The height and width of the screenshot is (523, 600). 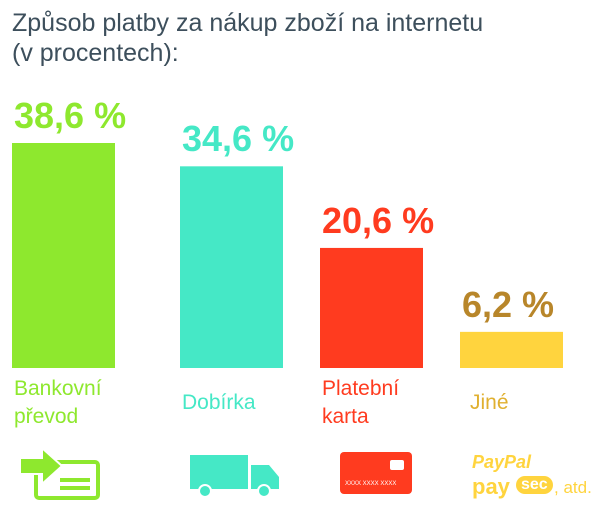 What do you see at coordinates (376, 473) in the screenshot?
I see `card-icon` at bounding box center [376, 473].